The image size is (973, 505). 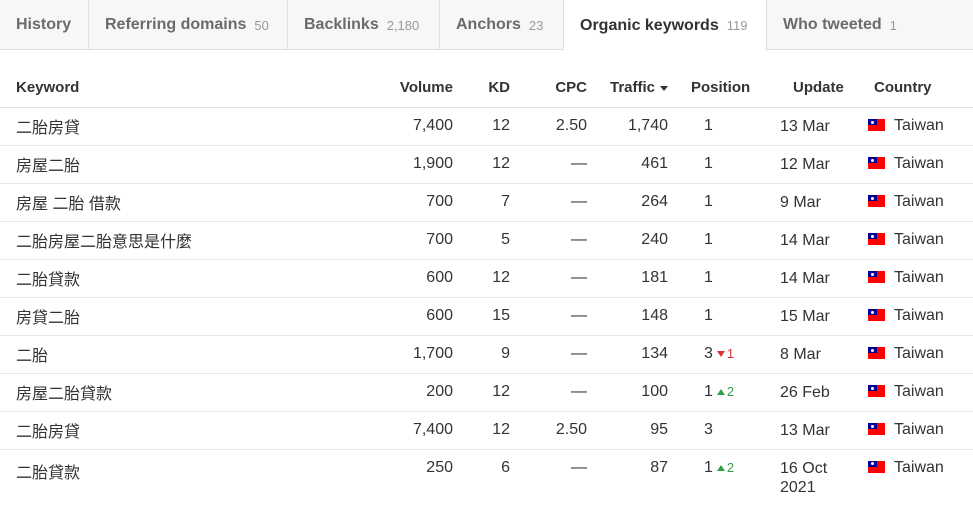 I want to click on tab-referring-domains: Referring domains 50, so click(x=188, y=25).